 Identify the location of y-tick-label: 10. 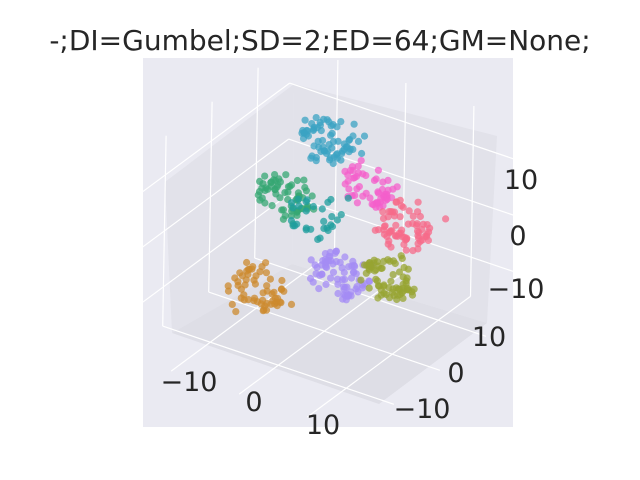
(489, 337).